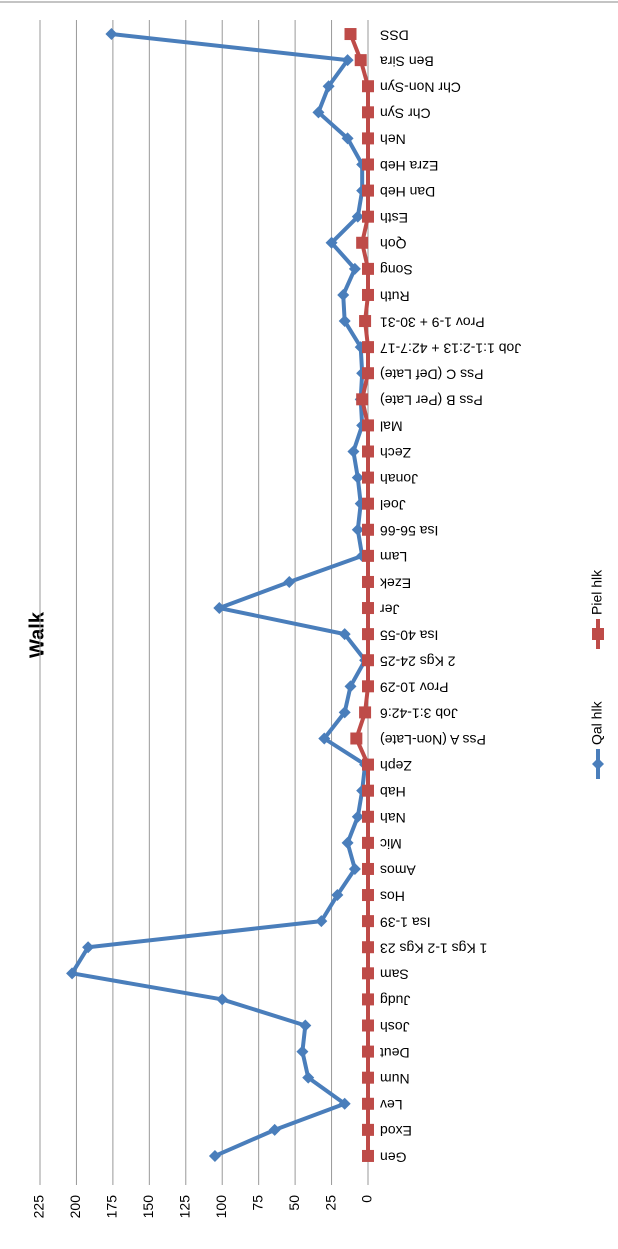 Image resolution: width=618 pixels, height=1249 pixels. What do you see at coordinates (396, 270) in the screenshot?
I see `x-tick-label: Song` at bounding box center [396, 270].